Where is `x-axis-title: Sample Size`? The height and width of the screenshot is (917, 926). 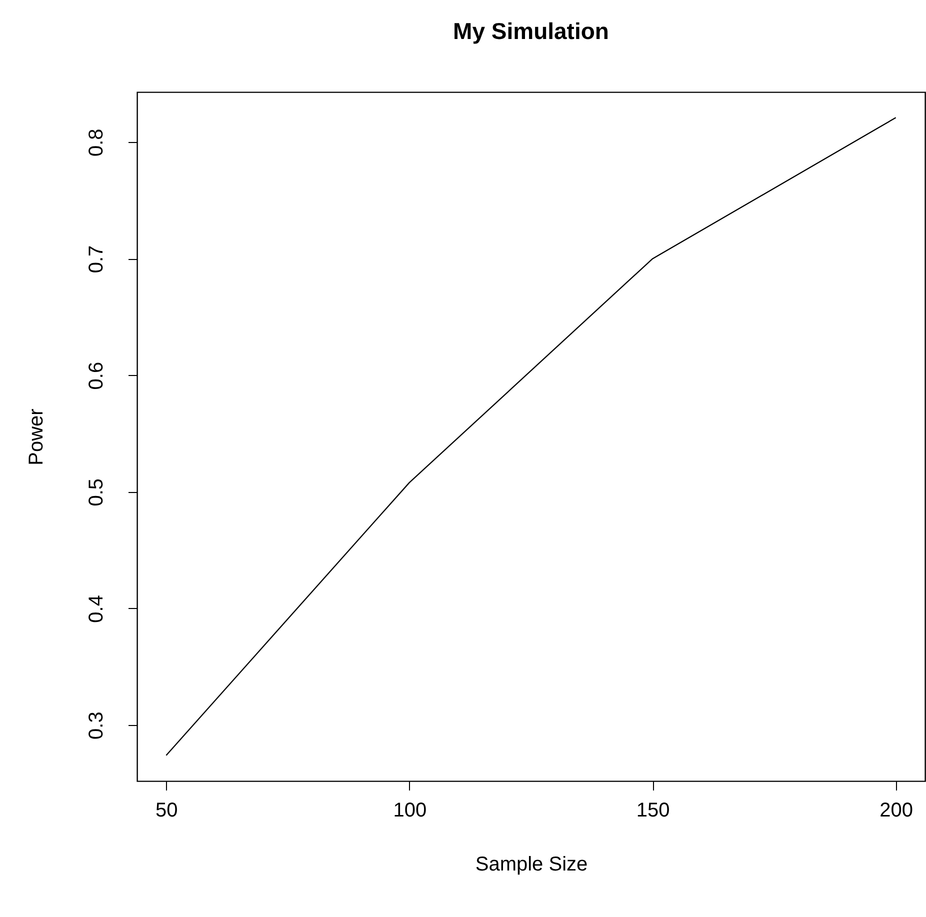 x-axis-title: Sample Size is located at coordinates (531, 865).